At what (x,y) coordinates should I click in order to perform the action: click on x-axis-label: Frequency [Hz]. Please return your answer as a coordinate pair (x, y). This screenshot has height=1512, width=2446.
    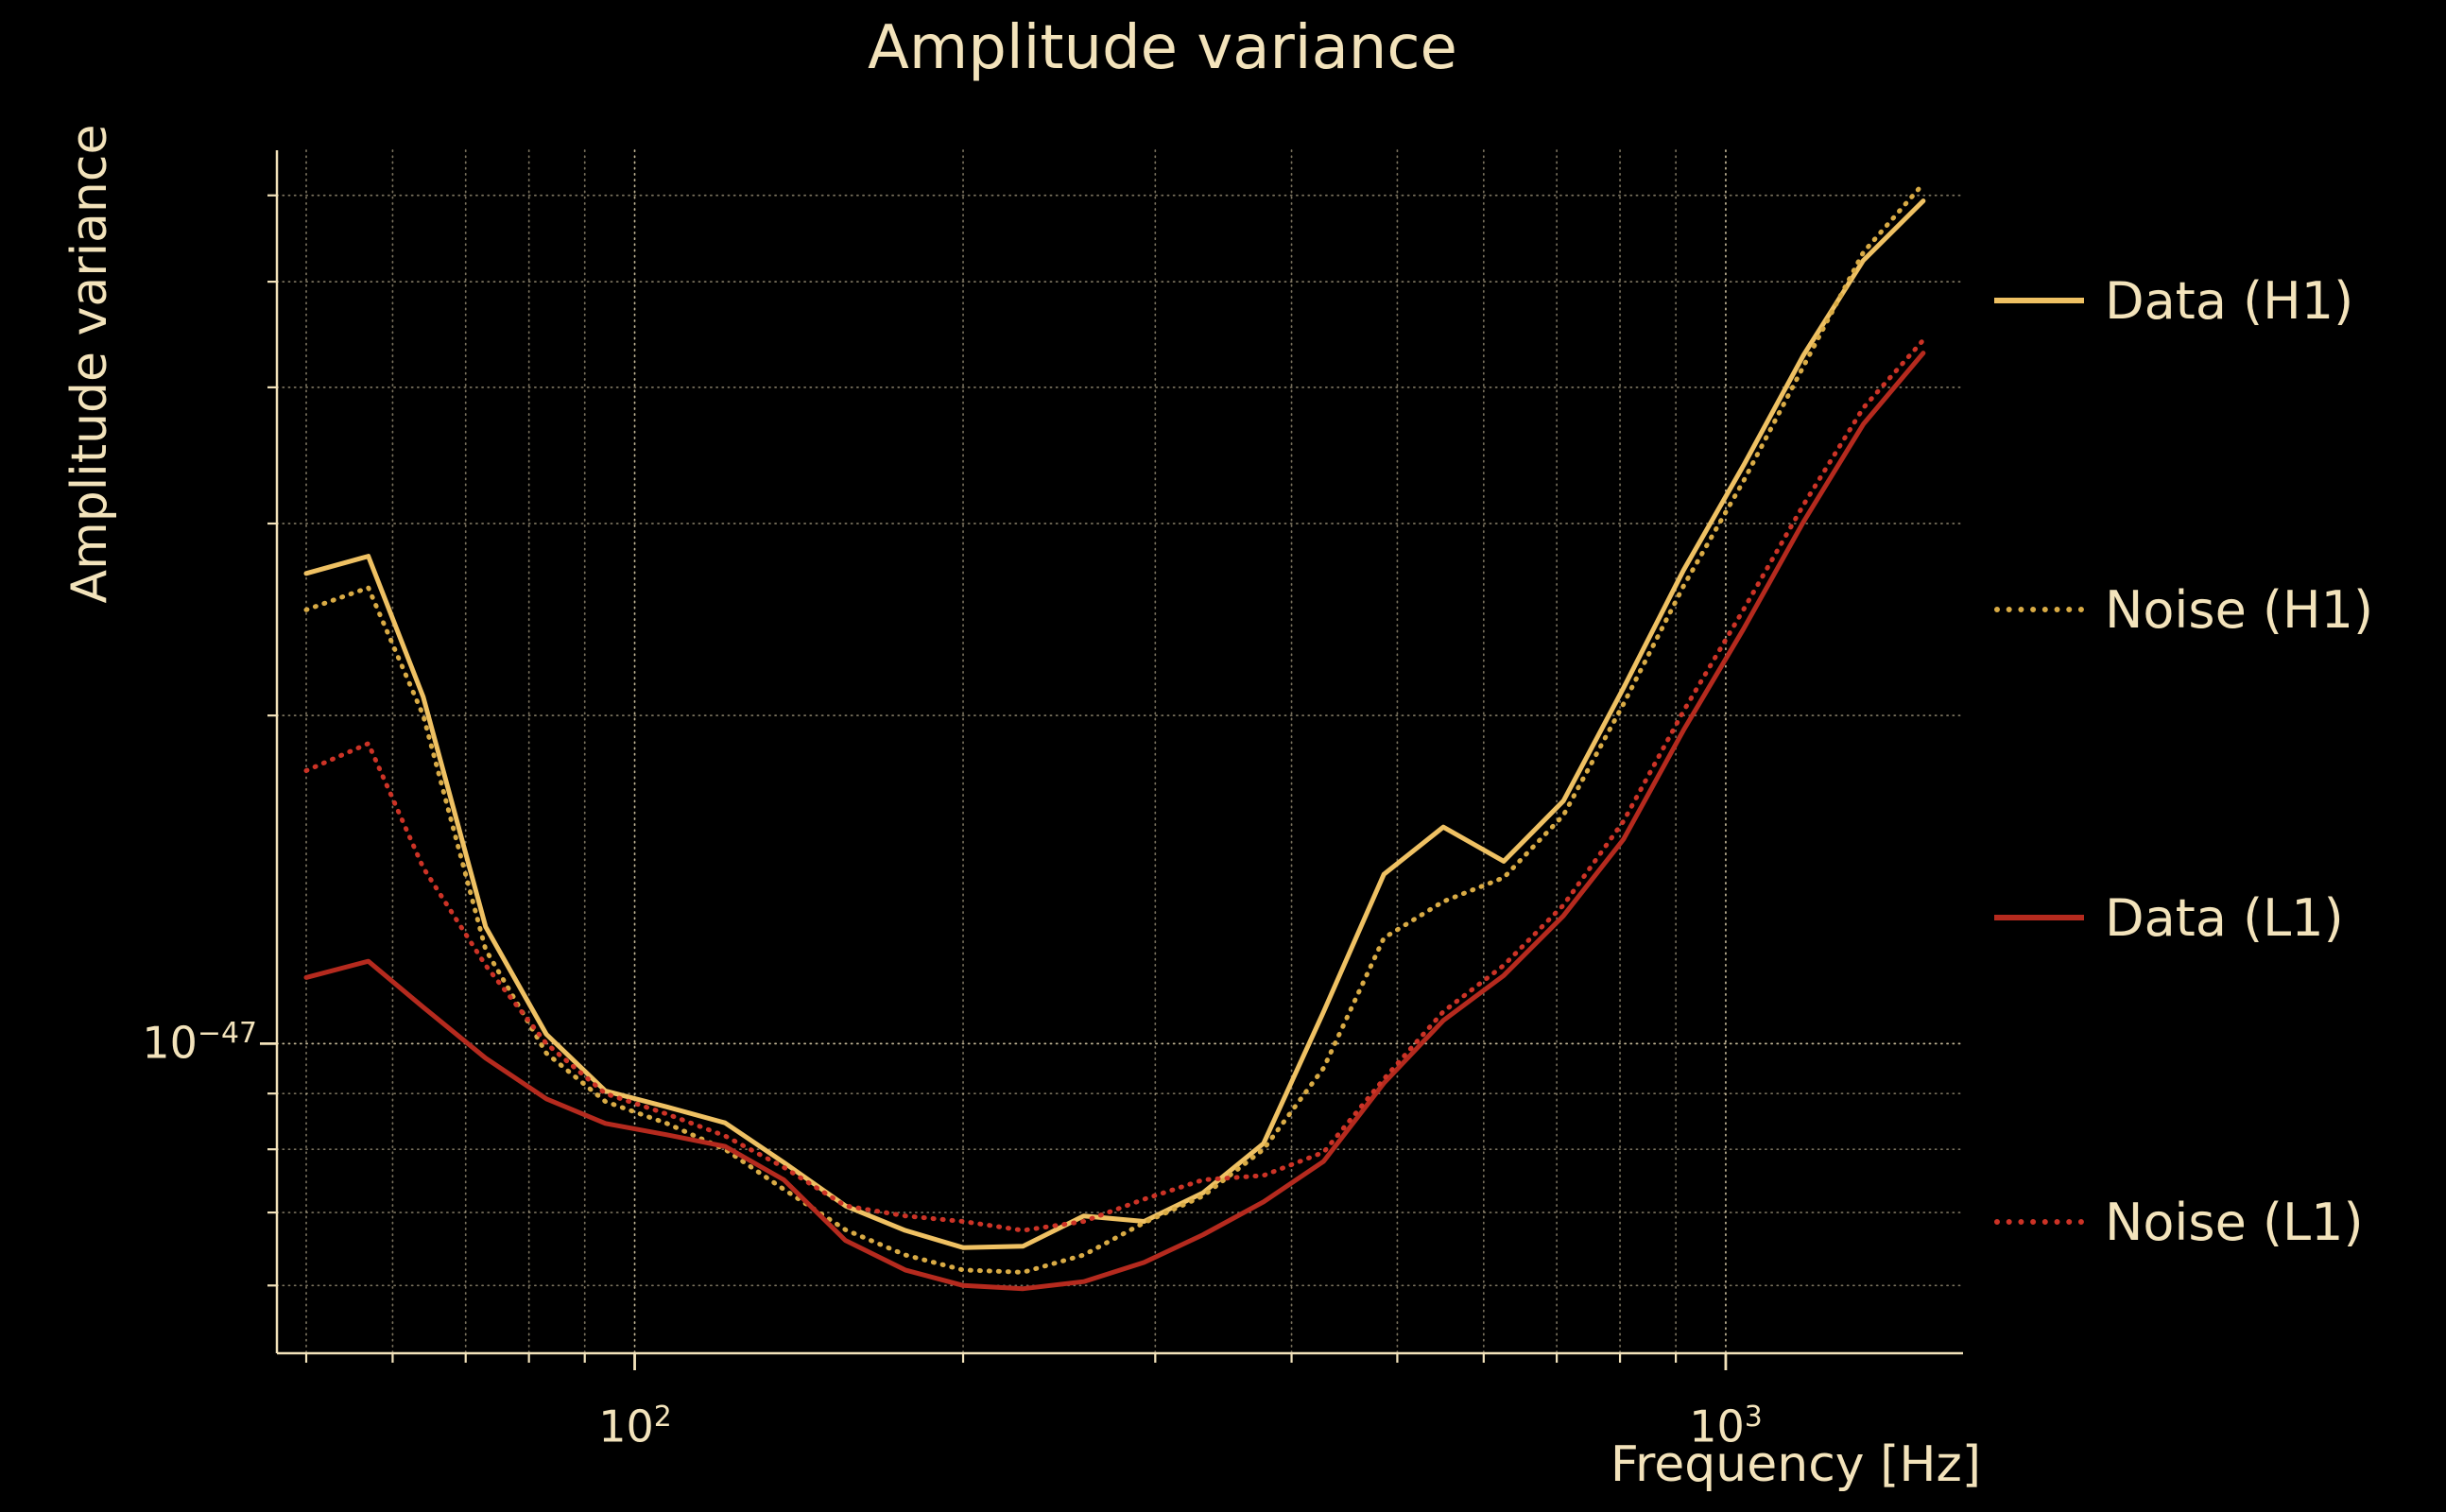
    Looking at the image, I should click on (1796, 1464).